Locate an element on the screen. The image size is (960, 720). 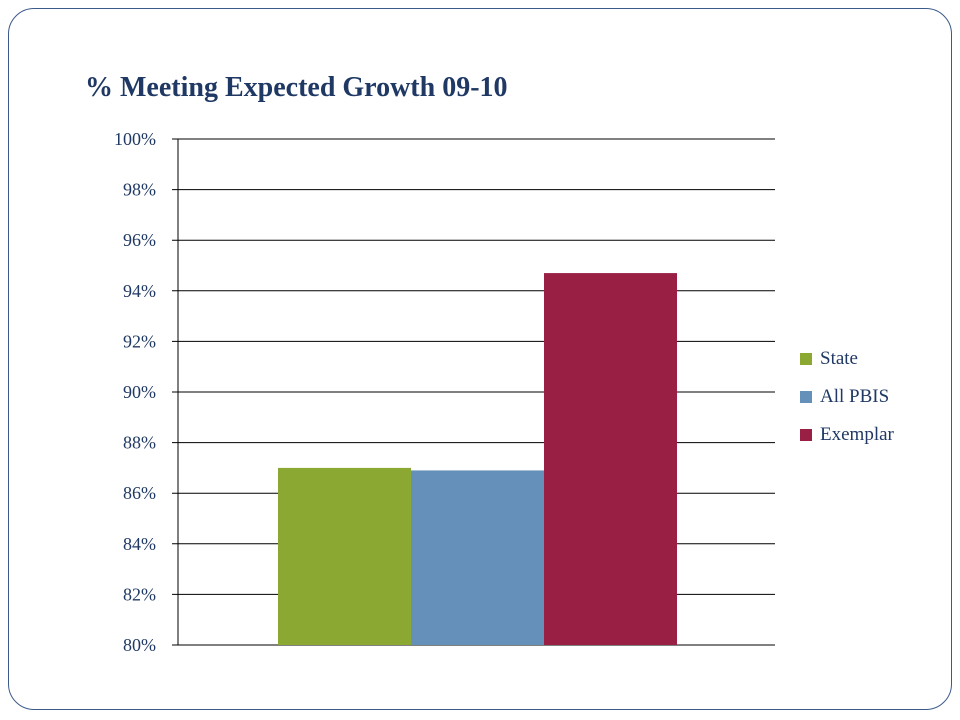
y-tick-label: 100% is located at coordinates (135, 139).